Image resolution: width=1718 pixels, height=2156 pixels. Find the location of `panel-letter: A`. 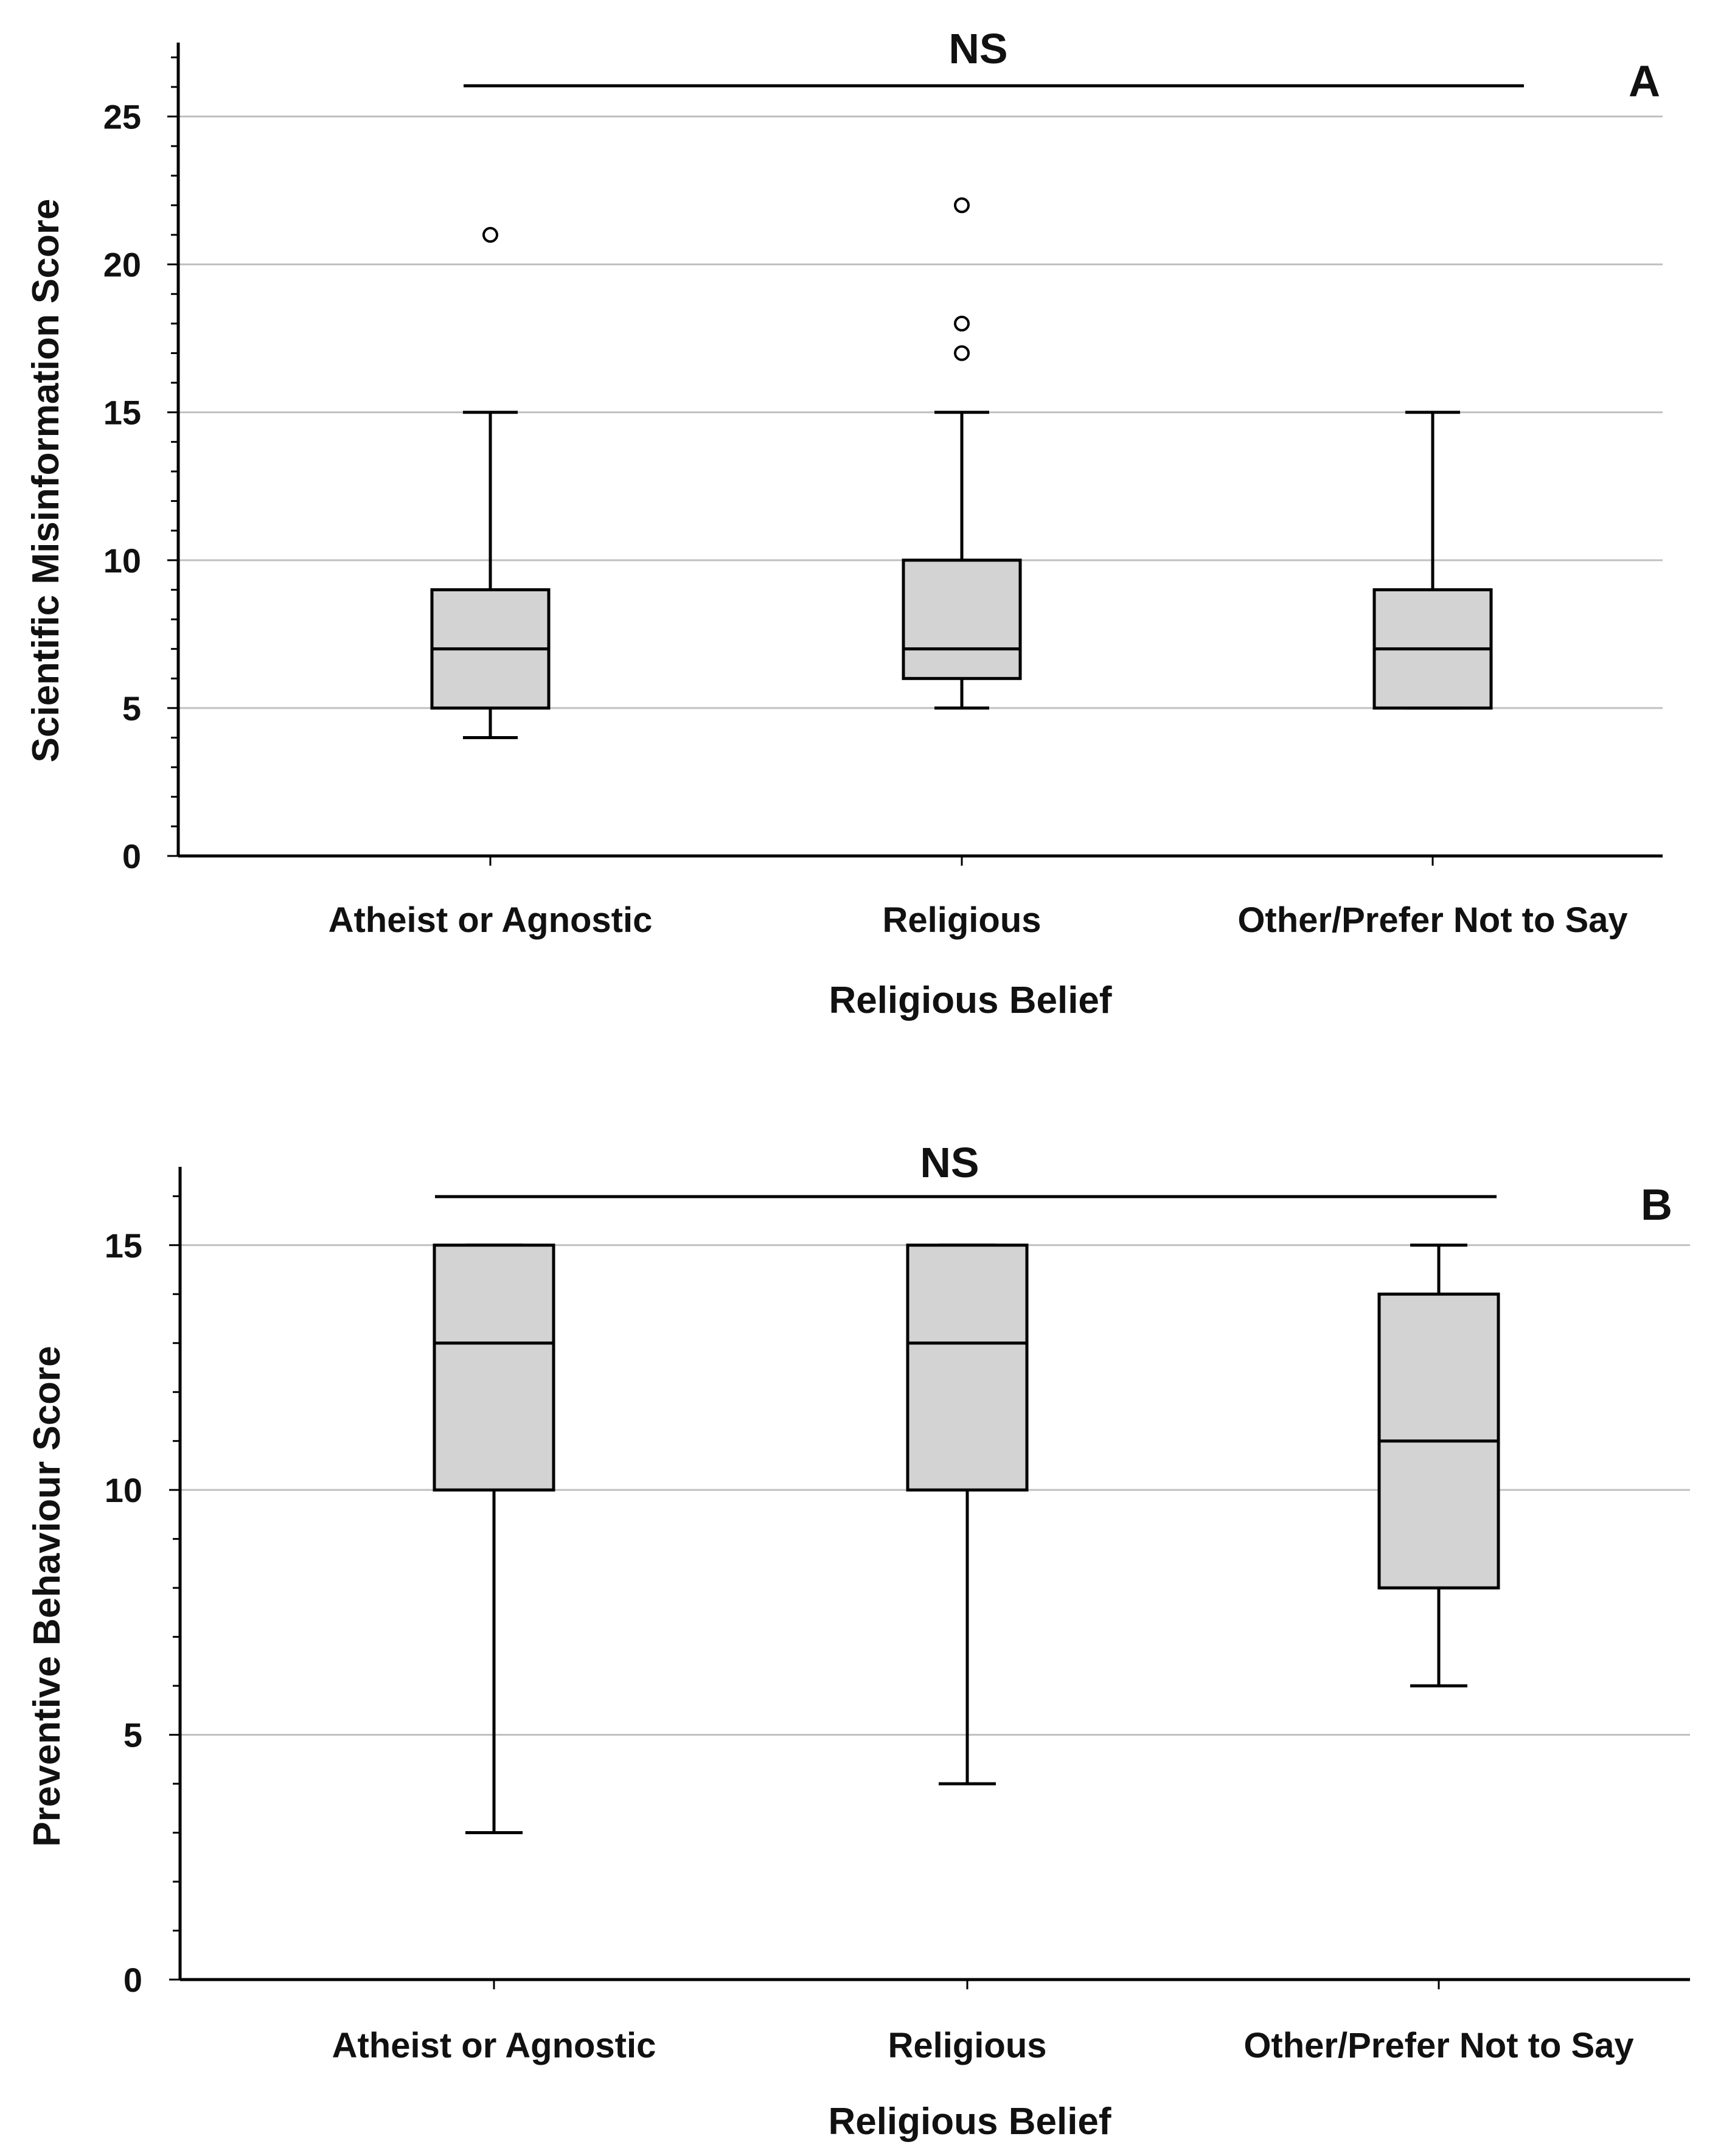

panel-letter: A is located at coordinates (1644, 82).